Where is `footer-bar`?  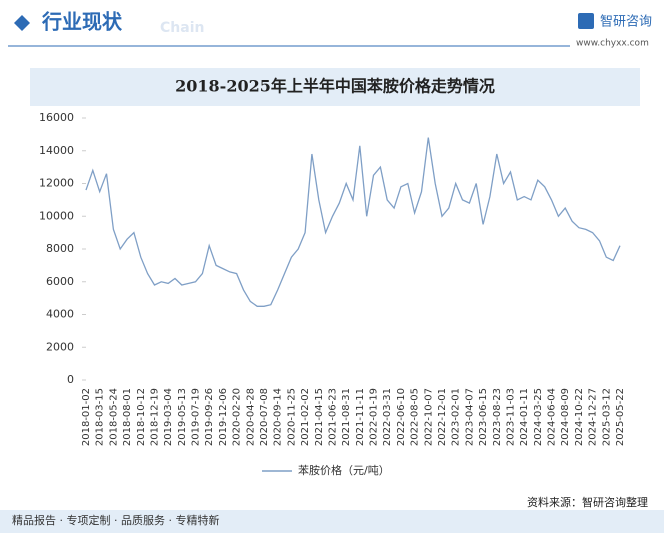
footer-bar is located at coordinates (332, 521).